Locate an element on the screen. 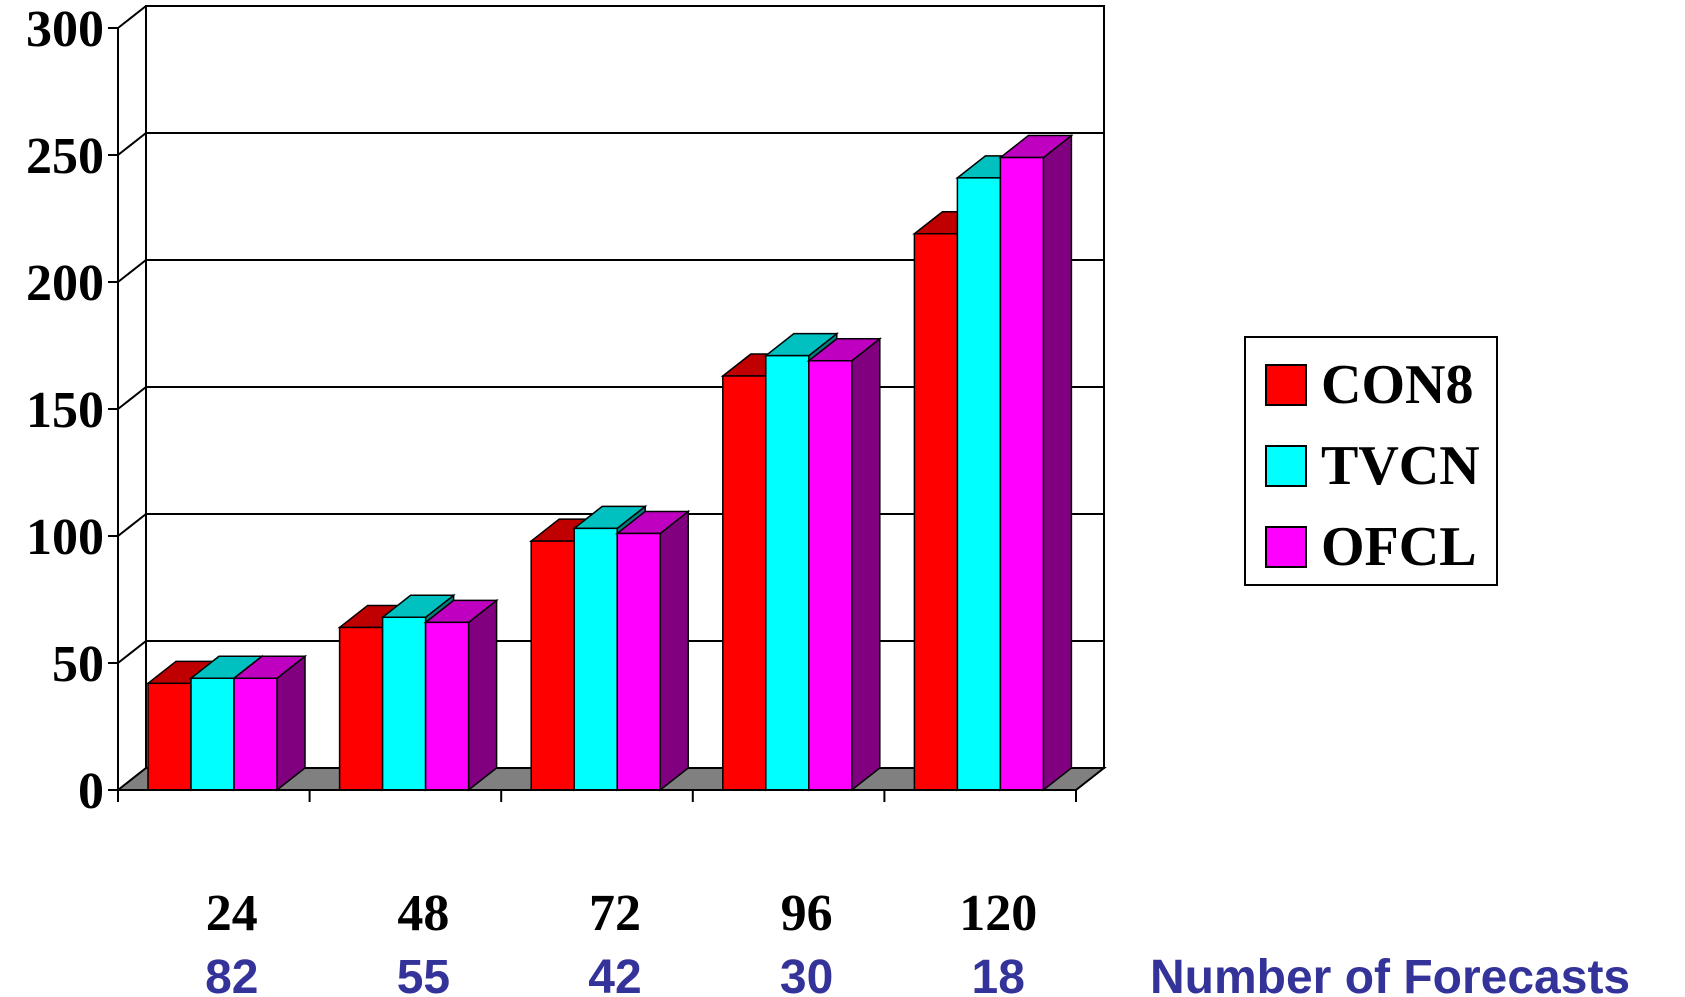 The image size is (1685, 997). y-tick-label: 0 is located at coordinates (91, 791).